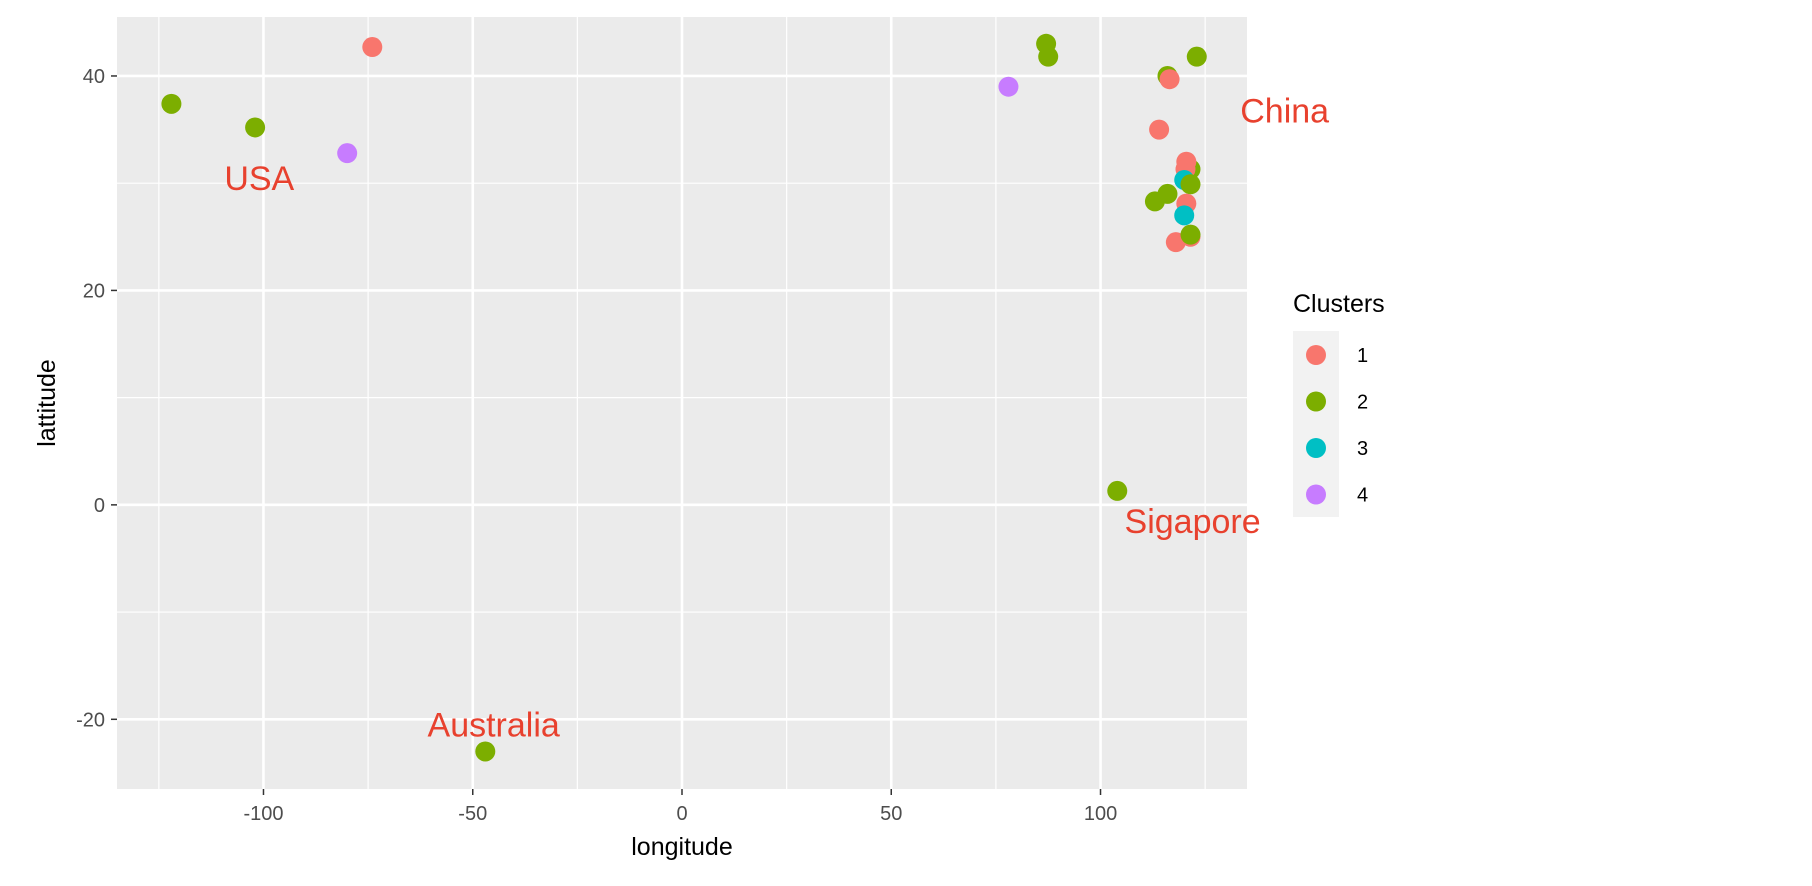 The width and height of the screenshot is (1812, 886). Describe the element at coordinates (1362, 403) in the screenshot. I see `legend-label: 2` at that location.